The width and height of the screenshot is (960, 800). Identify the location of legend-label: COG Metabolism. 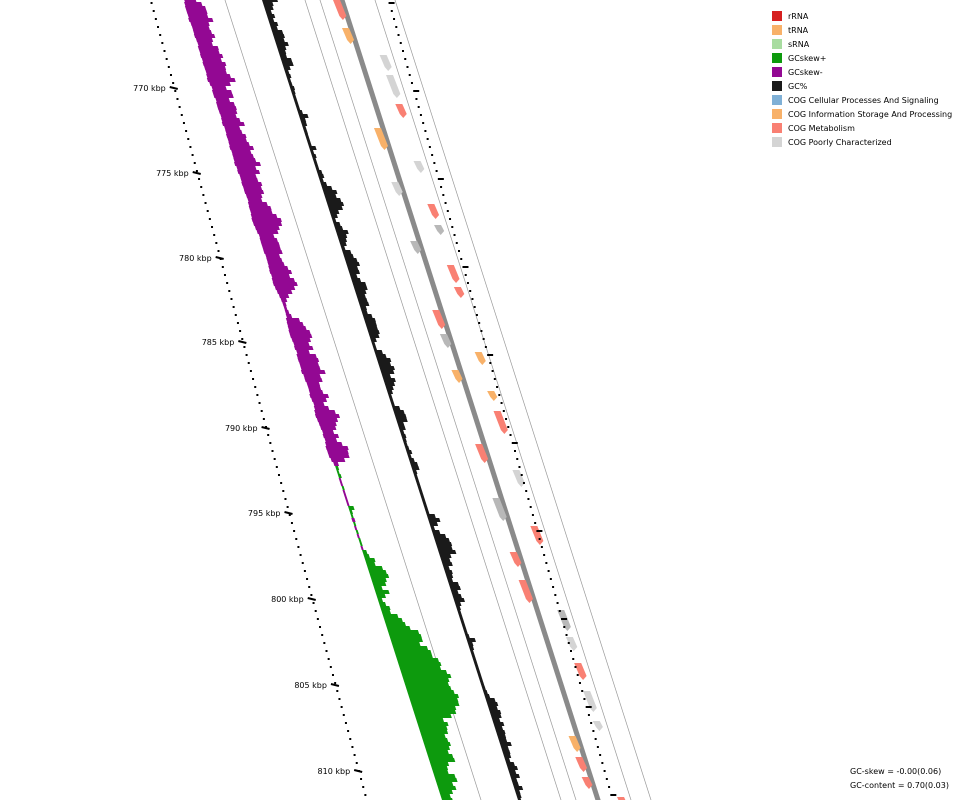
(821, 128).